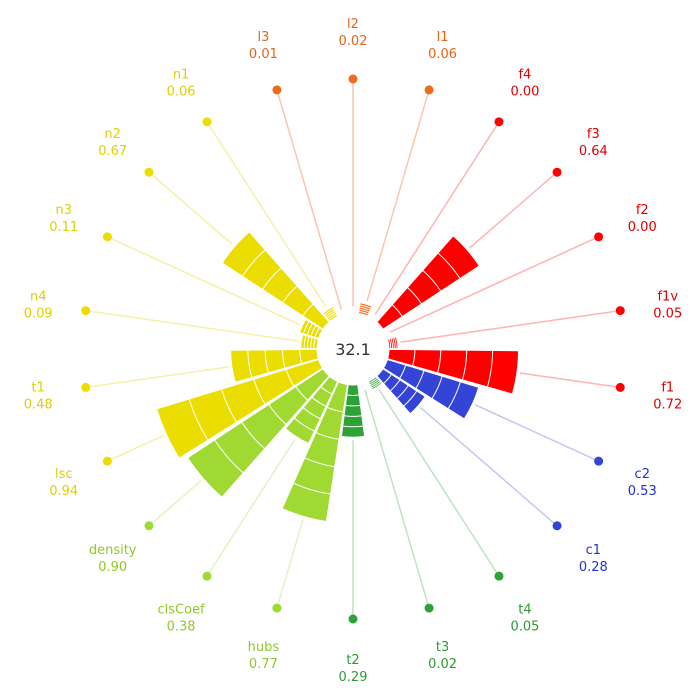 The width and height of the screenshot is (700, 700). What do you see at coordinates (667, 297) in the screenshot?
I see `category-label-f1v: f1v` at bounding box center [667, 297].